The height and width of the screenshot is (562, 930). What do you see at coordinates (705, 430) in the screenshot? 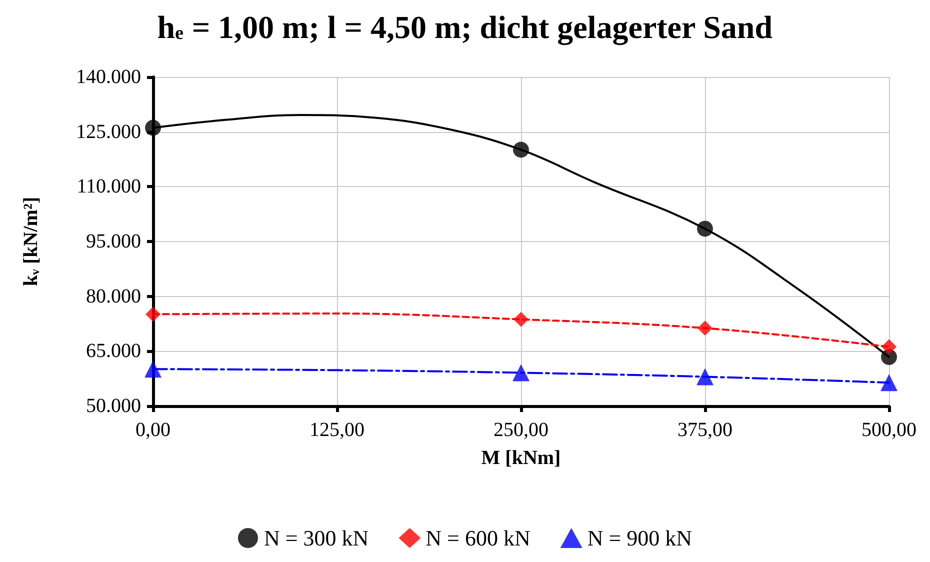
I see `x-tick-label: 375,00` at bounding box center [705, 430].